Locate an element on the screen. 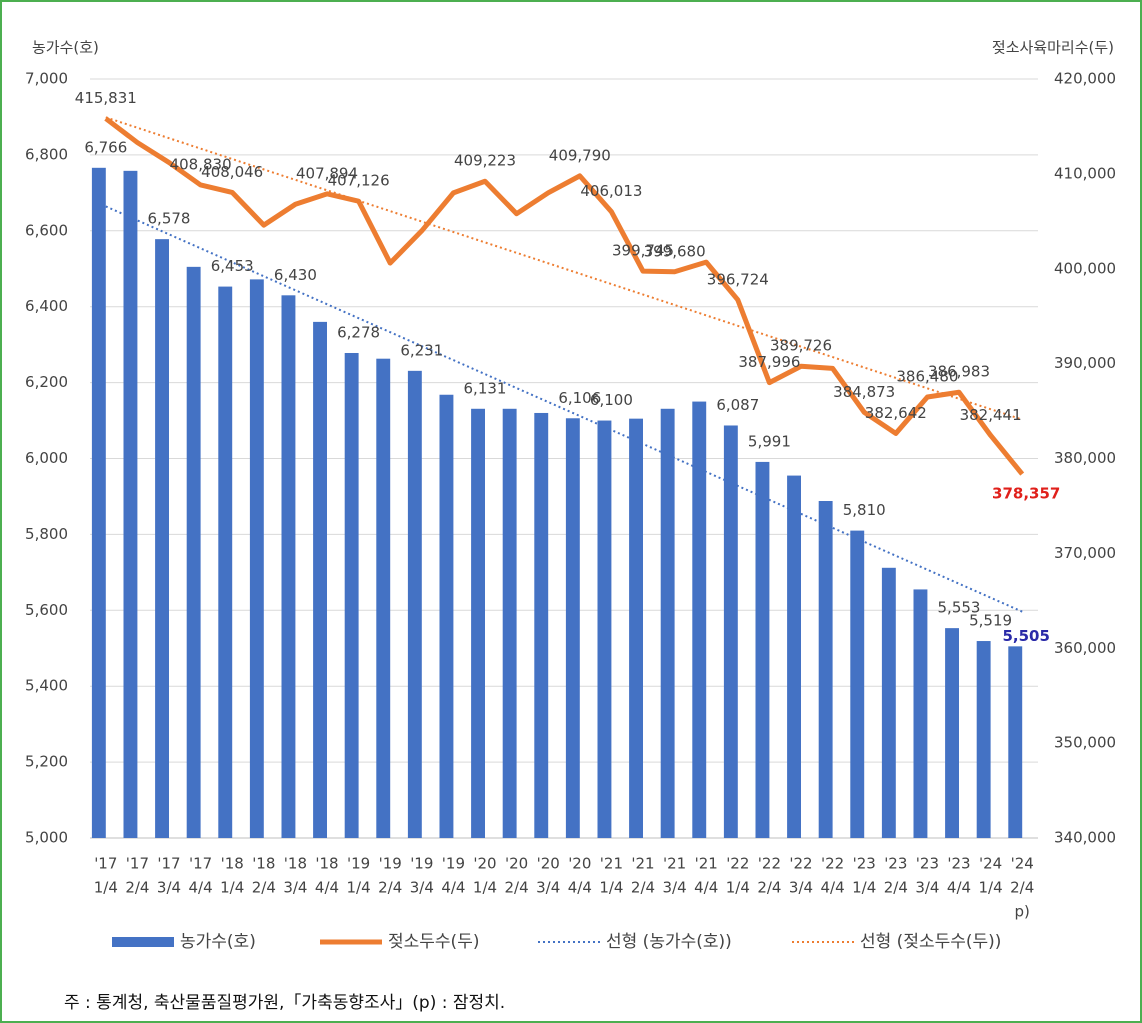 This screenshot has height=1023, width=1142. data-label: 386,983 is located at coordinates (959, 372).